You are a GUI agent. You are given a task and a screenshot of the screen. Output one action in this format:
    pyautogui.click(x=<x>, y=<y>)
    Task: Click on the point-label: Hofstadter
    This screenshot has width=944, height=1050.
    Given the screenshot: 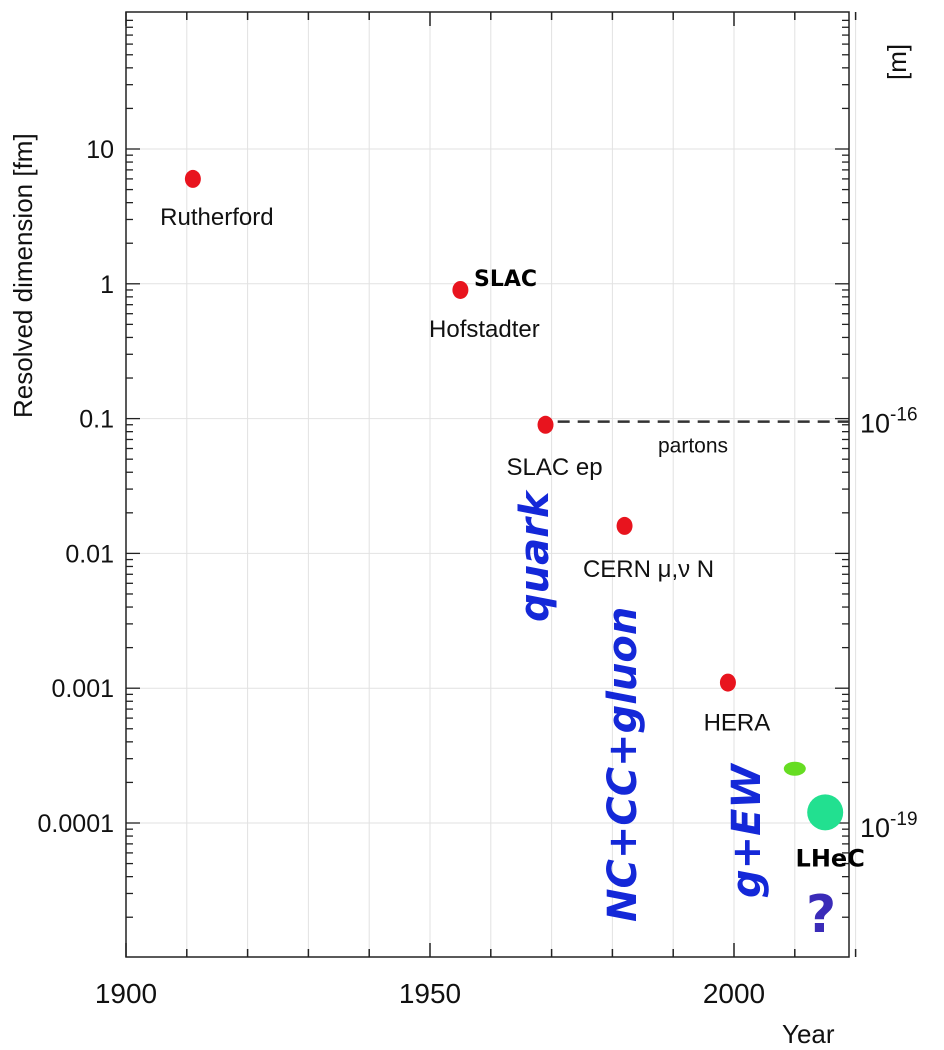 What is the action you would take?
    pyautogui.click(x=484, y=329)
    